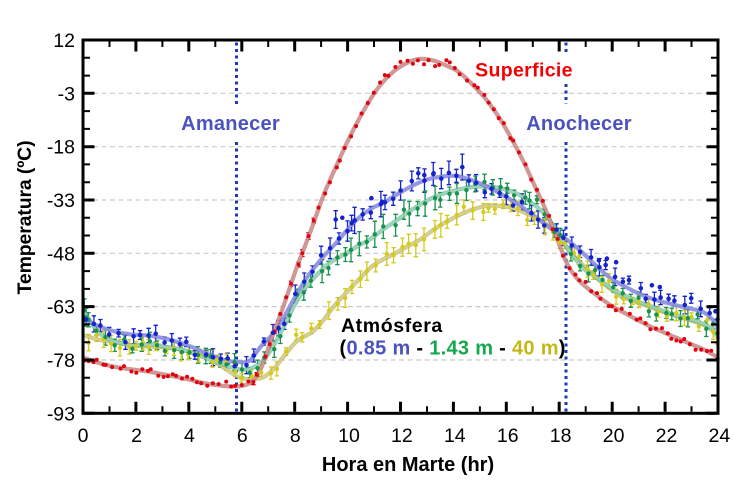  Describe the element at coordinates (295, 436) in the screenshot. I see `svg-text: 8` at that location.